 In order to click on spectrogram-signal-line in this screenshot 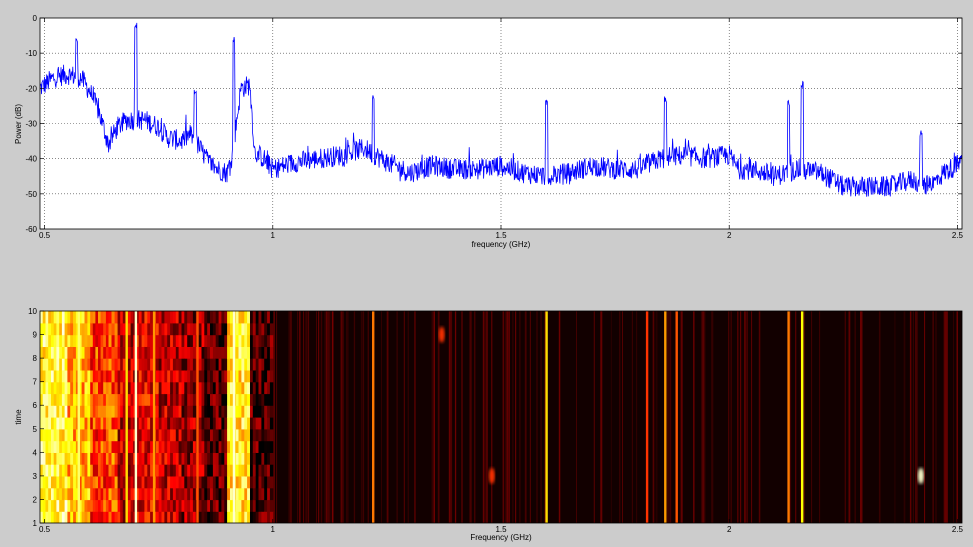, I will do `click(154, 417)`.